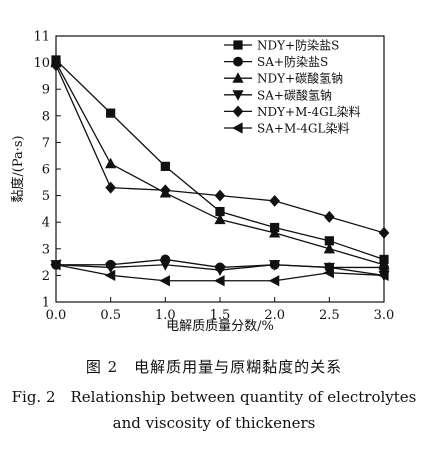 The height and width of the screenshot is (449, 428). I want to click on x-axis-label: 电解质质量分数/%, so click(220, 326).